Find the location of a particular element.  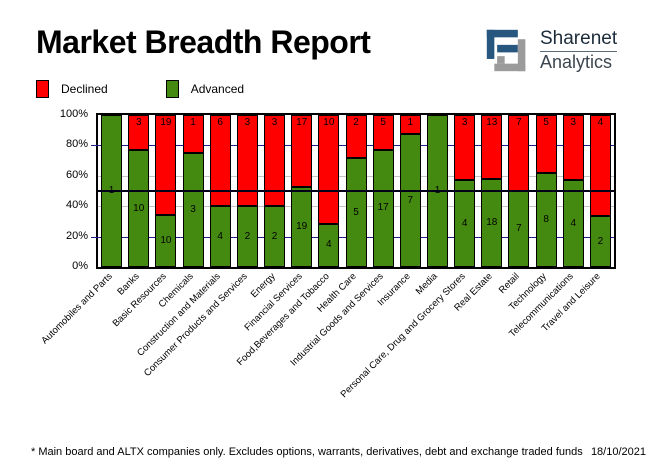

bar-industrial-goods-and-services: 5 17 is located at coordinates (383, 191).